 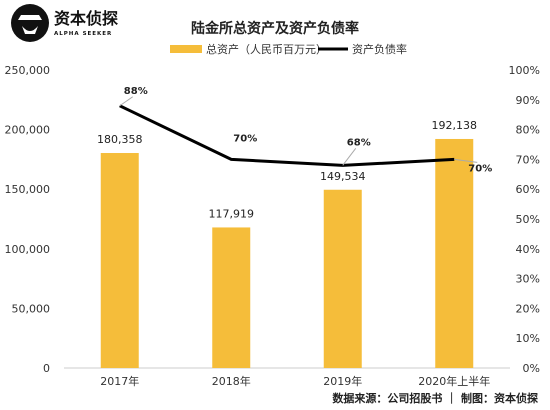 What do you see at coordinates (28, 219) in the screenshot?
I see `y-axis-left: 0 50,000 100,000 150,000 200,000 250,000` at bounding box center [28, 219].